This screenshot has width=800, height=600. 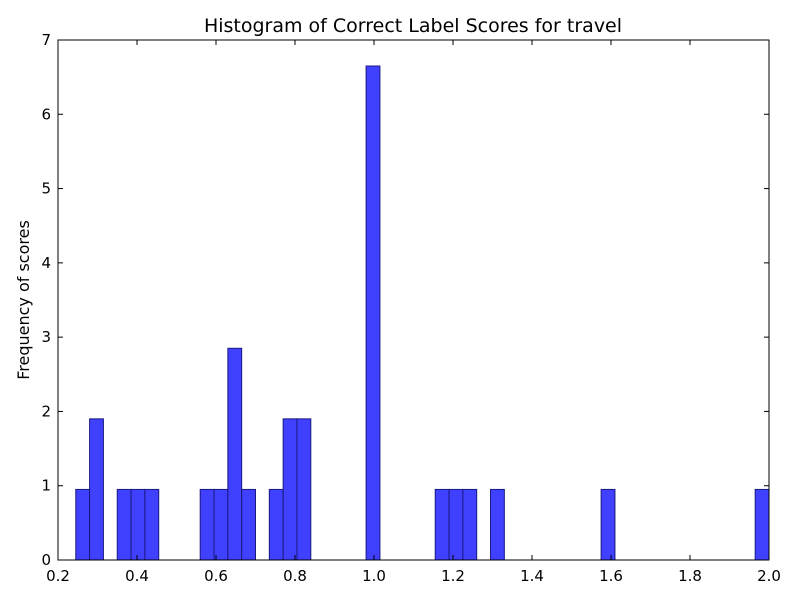 What do you see at coordinates (611, 576) in the screenshot?
I see `x-tick-label: 1.6` at bounding box center [611, 576].